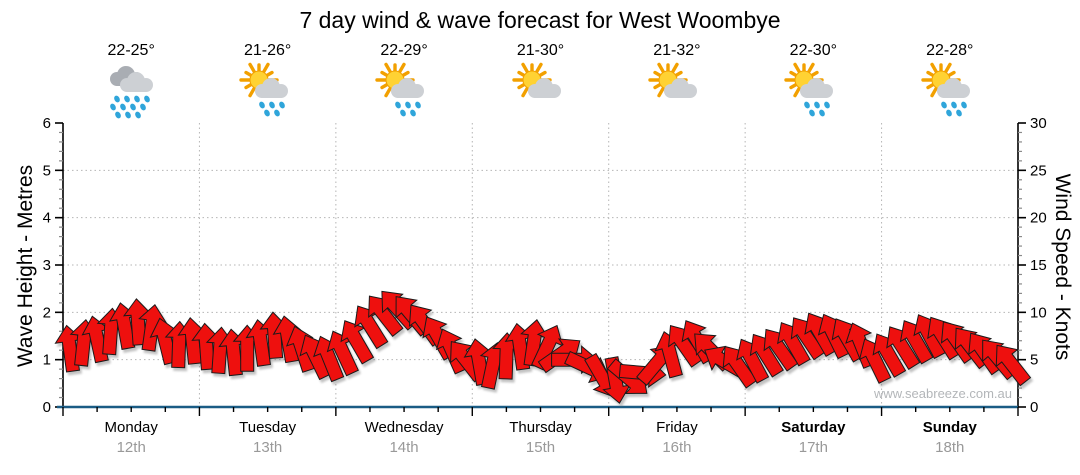 This screenshot has height=475, width=1080. Describe the element at coordinates (677, 437) in the screenshot. I see `day-label-friday: Friday 16th` at that location.